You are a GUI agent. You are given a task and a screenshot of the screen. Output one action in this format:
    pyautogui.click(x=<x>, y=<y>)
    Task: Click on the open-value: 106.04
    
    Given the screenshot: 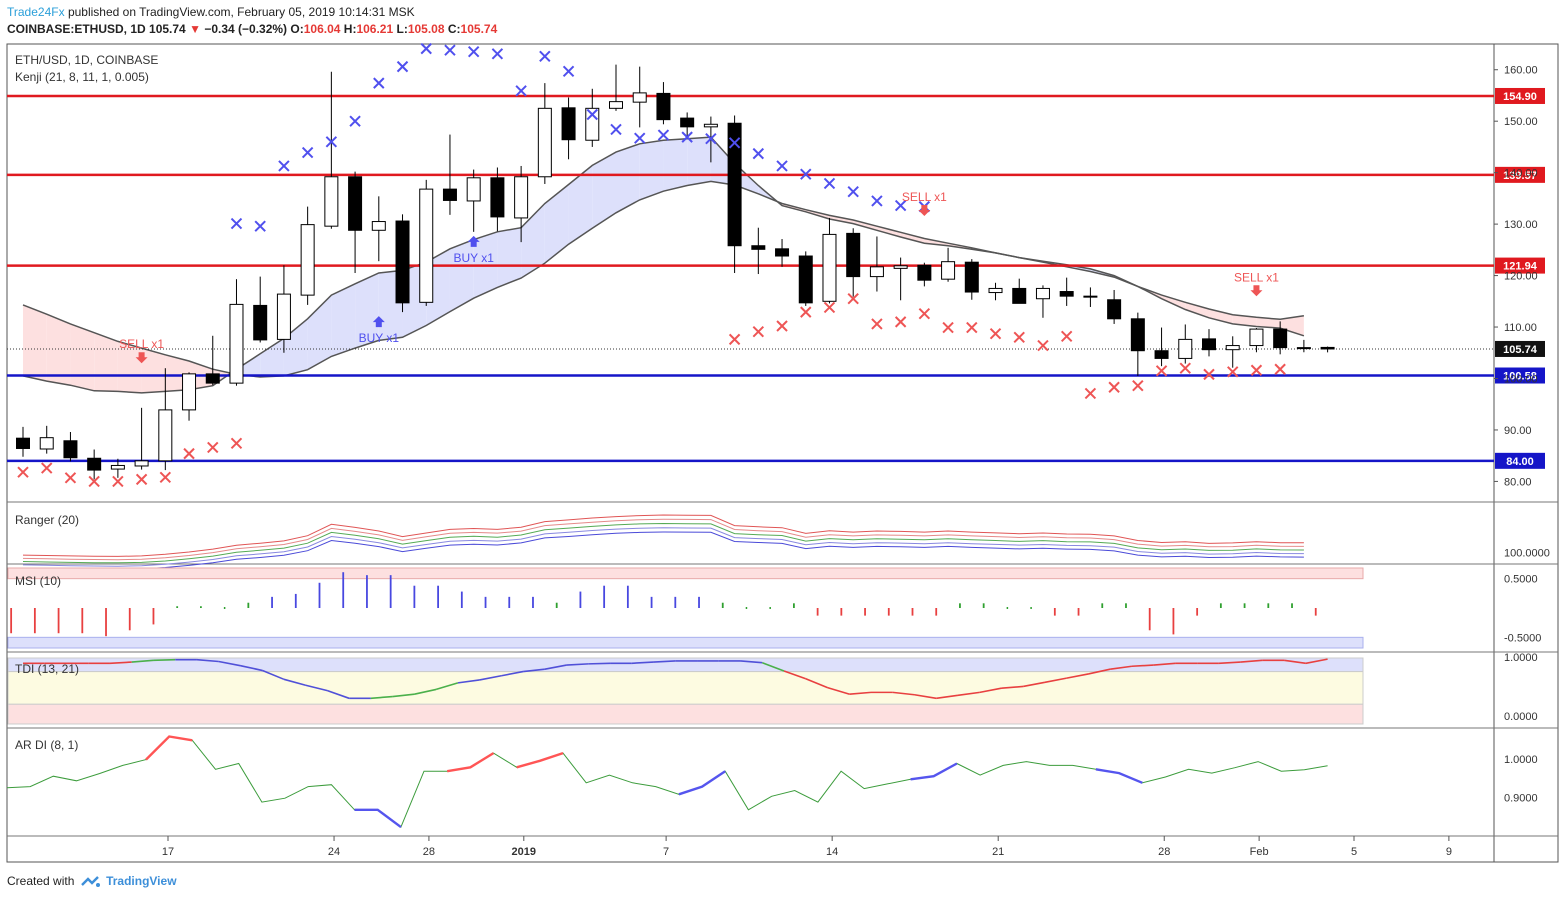 What is the action you would take?
    pyautogui.click(x=322, y=29)
    